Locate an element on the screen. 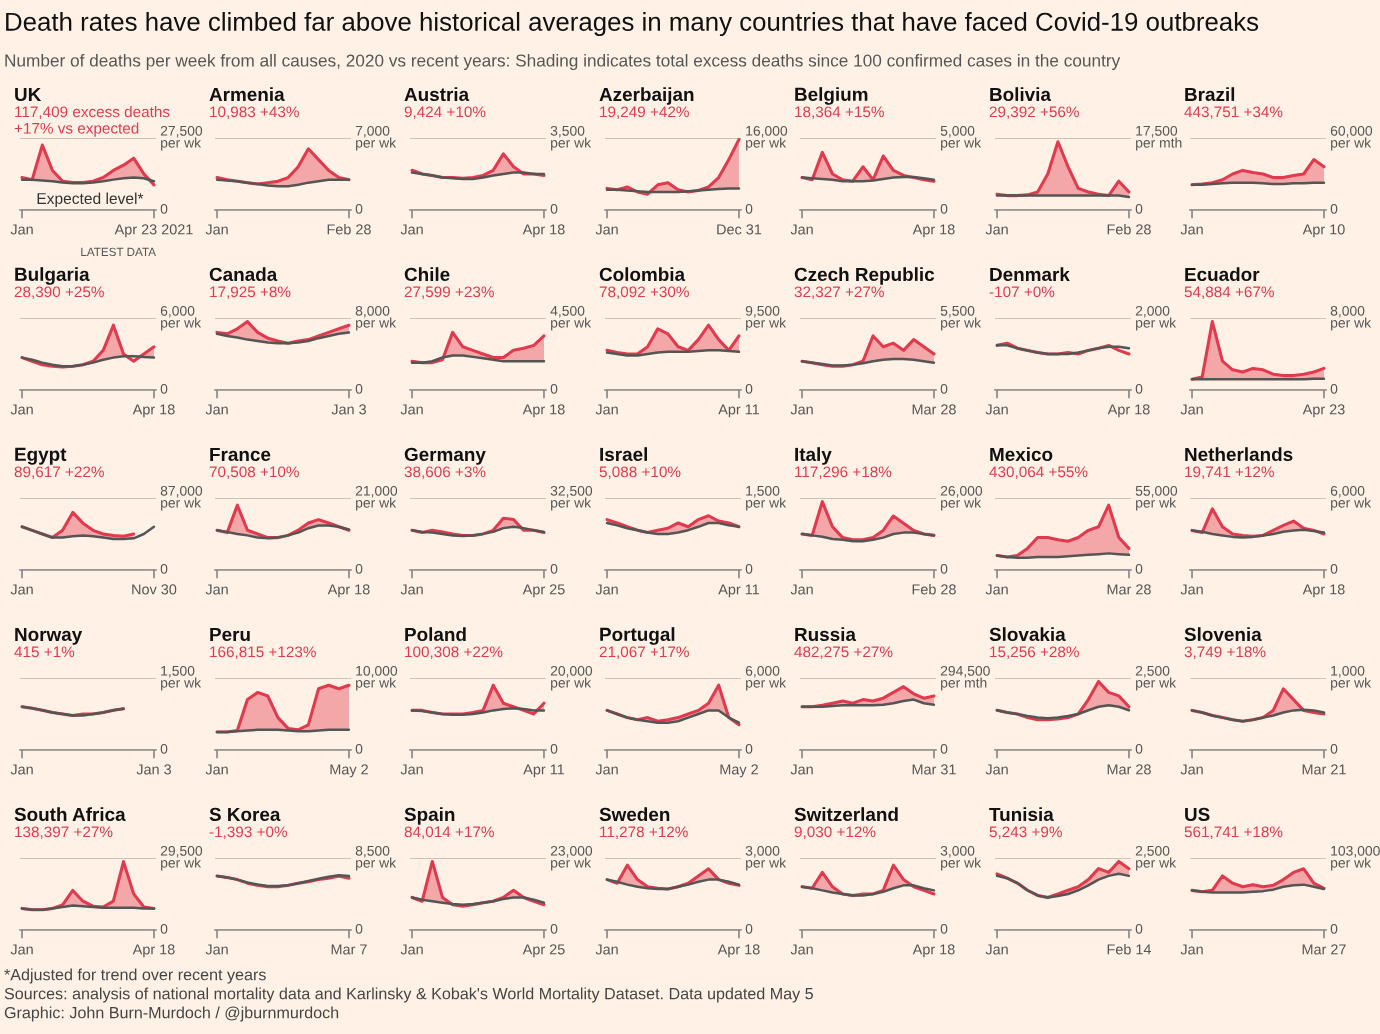  chart-title: Austria is located at coordinates (437, 94).